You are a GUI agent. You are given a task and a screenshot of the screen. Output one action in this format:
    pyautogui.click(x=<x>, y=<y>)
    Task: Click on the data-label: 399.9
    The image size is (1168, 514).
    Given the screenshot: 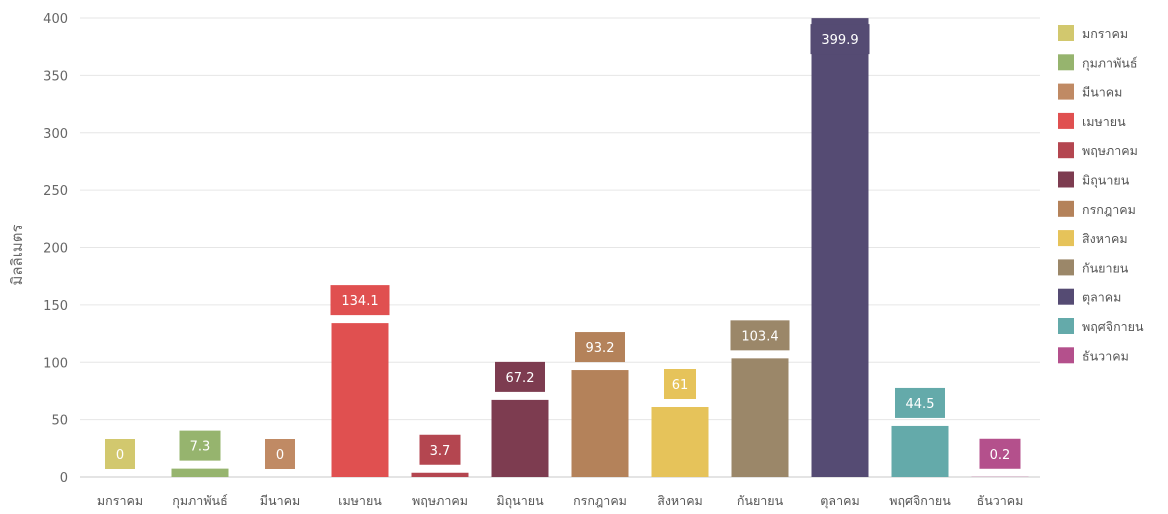 What is the action you would take?
    pyautogui.click(x=839, y=40)
    